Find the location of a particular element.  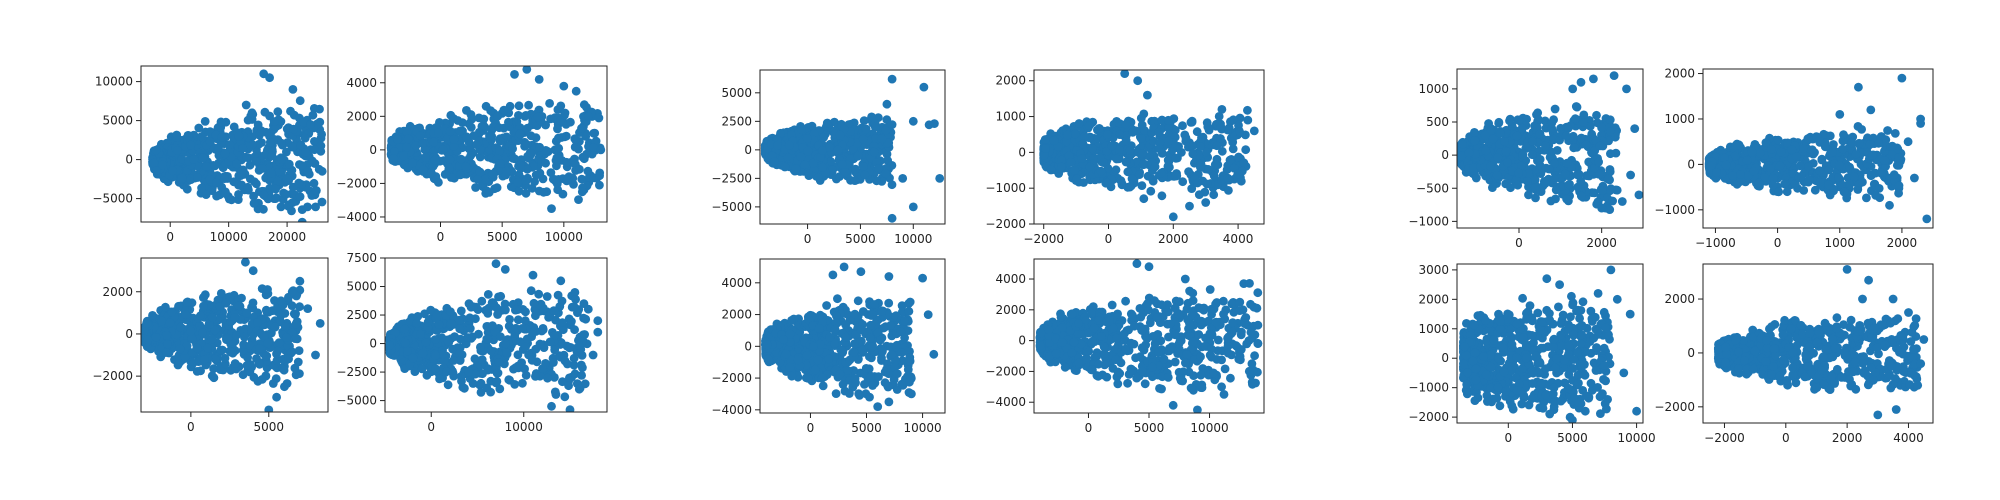

axes-frame is located at coordinates (496, 335).